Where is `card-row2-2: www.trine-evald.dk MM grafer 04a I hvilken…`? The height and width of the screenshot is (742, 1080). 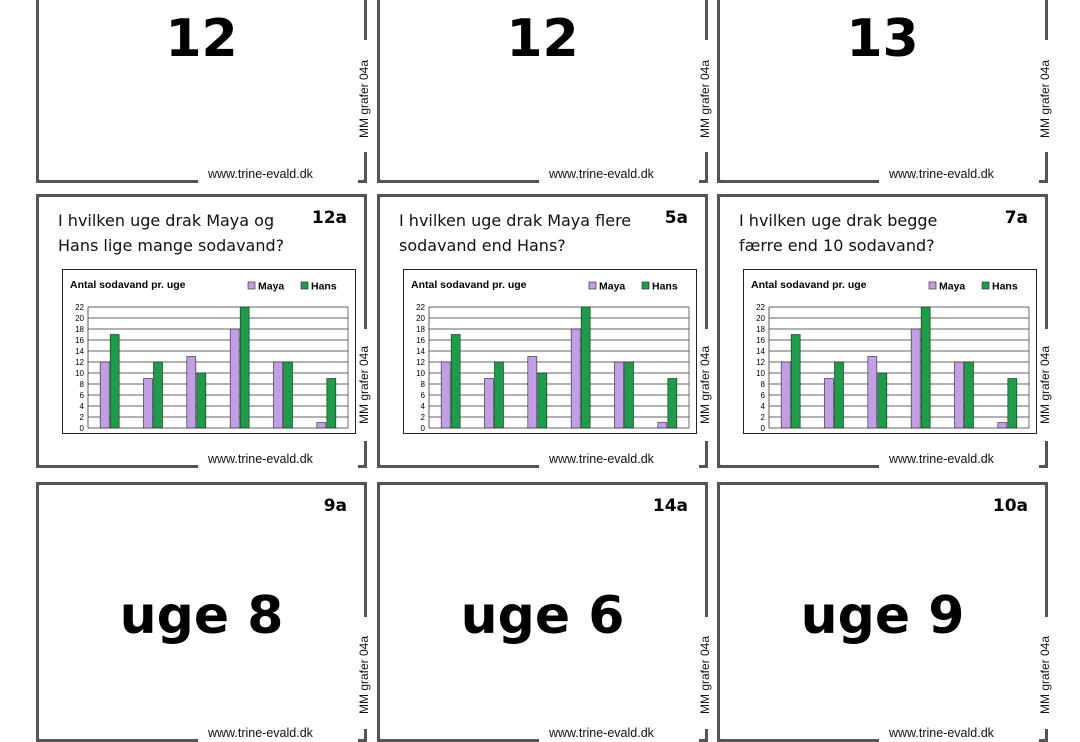
card-row2-2: www.trine-evald.dk MM grafer 04a I hvilken… is located at coordinates (544, 331).